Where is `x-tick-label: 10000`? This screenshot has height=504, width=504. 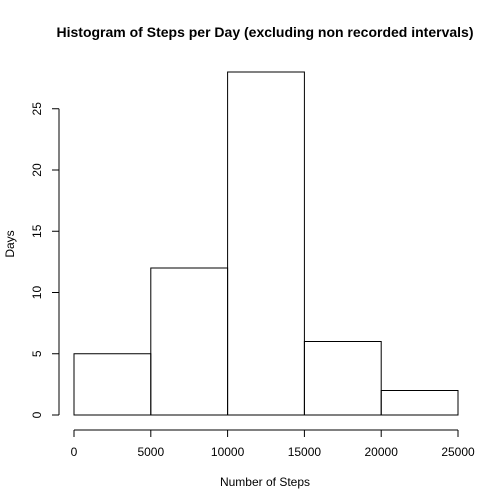 x-tick-label: 10000 is located at coordinates (228, 452).